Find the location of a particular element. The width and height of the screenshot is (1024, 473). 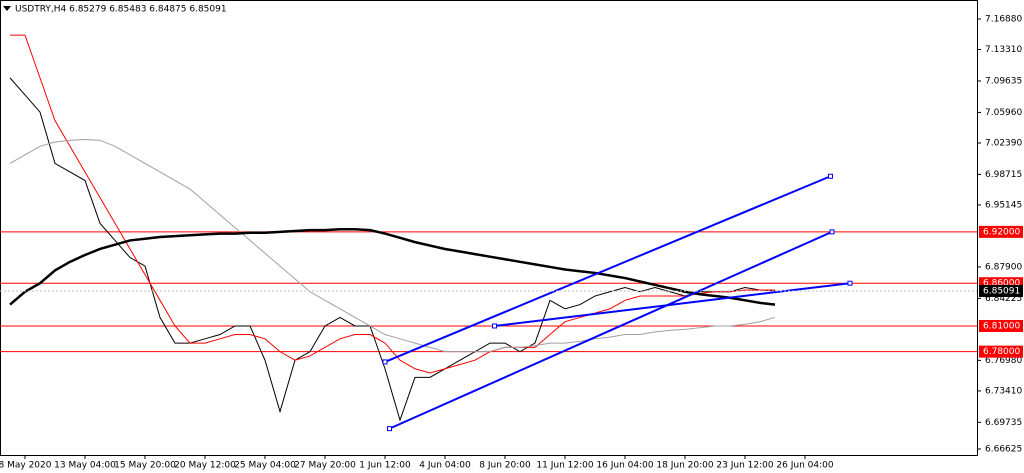

x-tick-label: 27 May 20:00 is located at coordinates (325, 466).